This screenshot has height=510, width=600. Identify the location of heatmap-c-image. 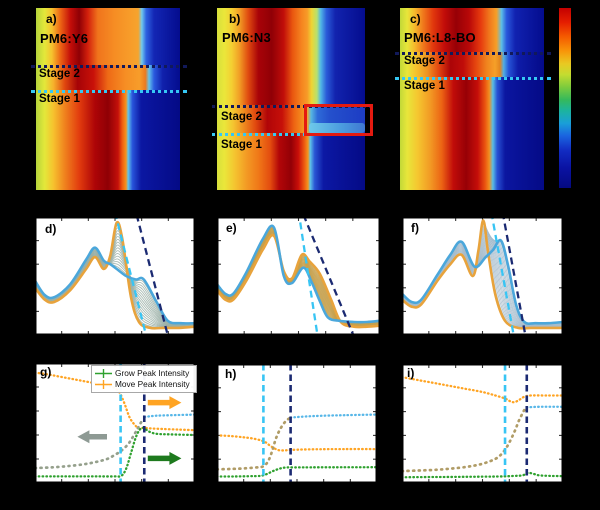
(472, 99).